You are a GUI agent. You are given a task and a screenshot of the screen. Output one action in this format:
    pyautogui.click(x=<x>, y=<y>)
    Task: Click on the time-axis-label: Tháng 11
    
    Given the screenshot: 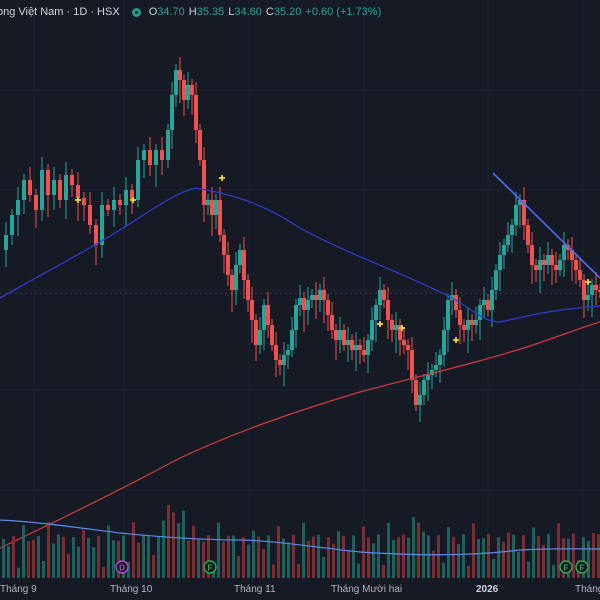 What is the action you would take?
    pyautogui.click(x=255, y=589)
    